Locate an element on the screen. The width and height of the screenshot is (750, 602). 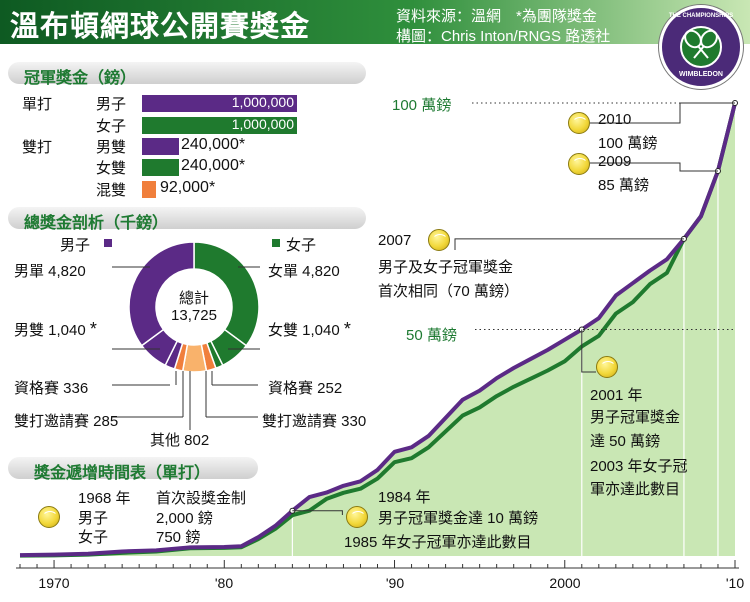
pie-total-value: 13,725 is located at coordinates (194, 315).